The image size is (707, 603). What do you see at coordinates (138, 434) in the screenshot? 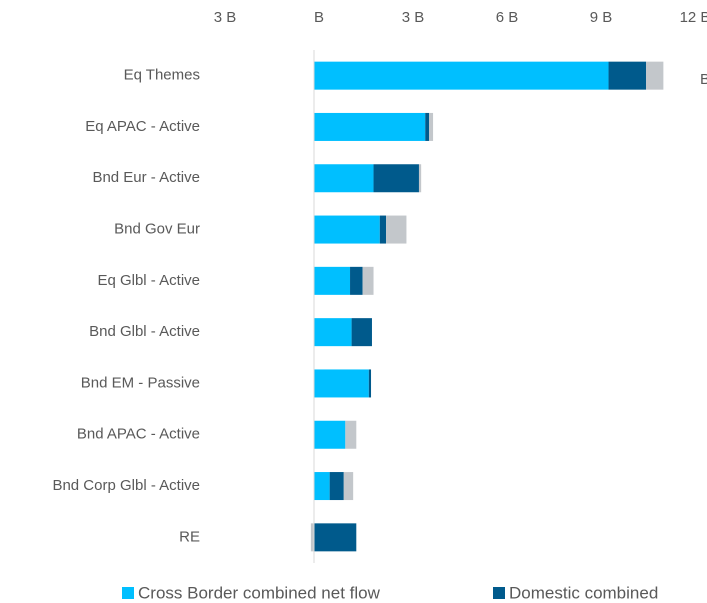
I see `category-label: Bnd APAC - Active` at bounding box center [138, 434].